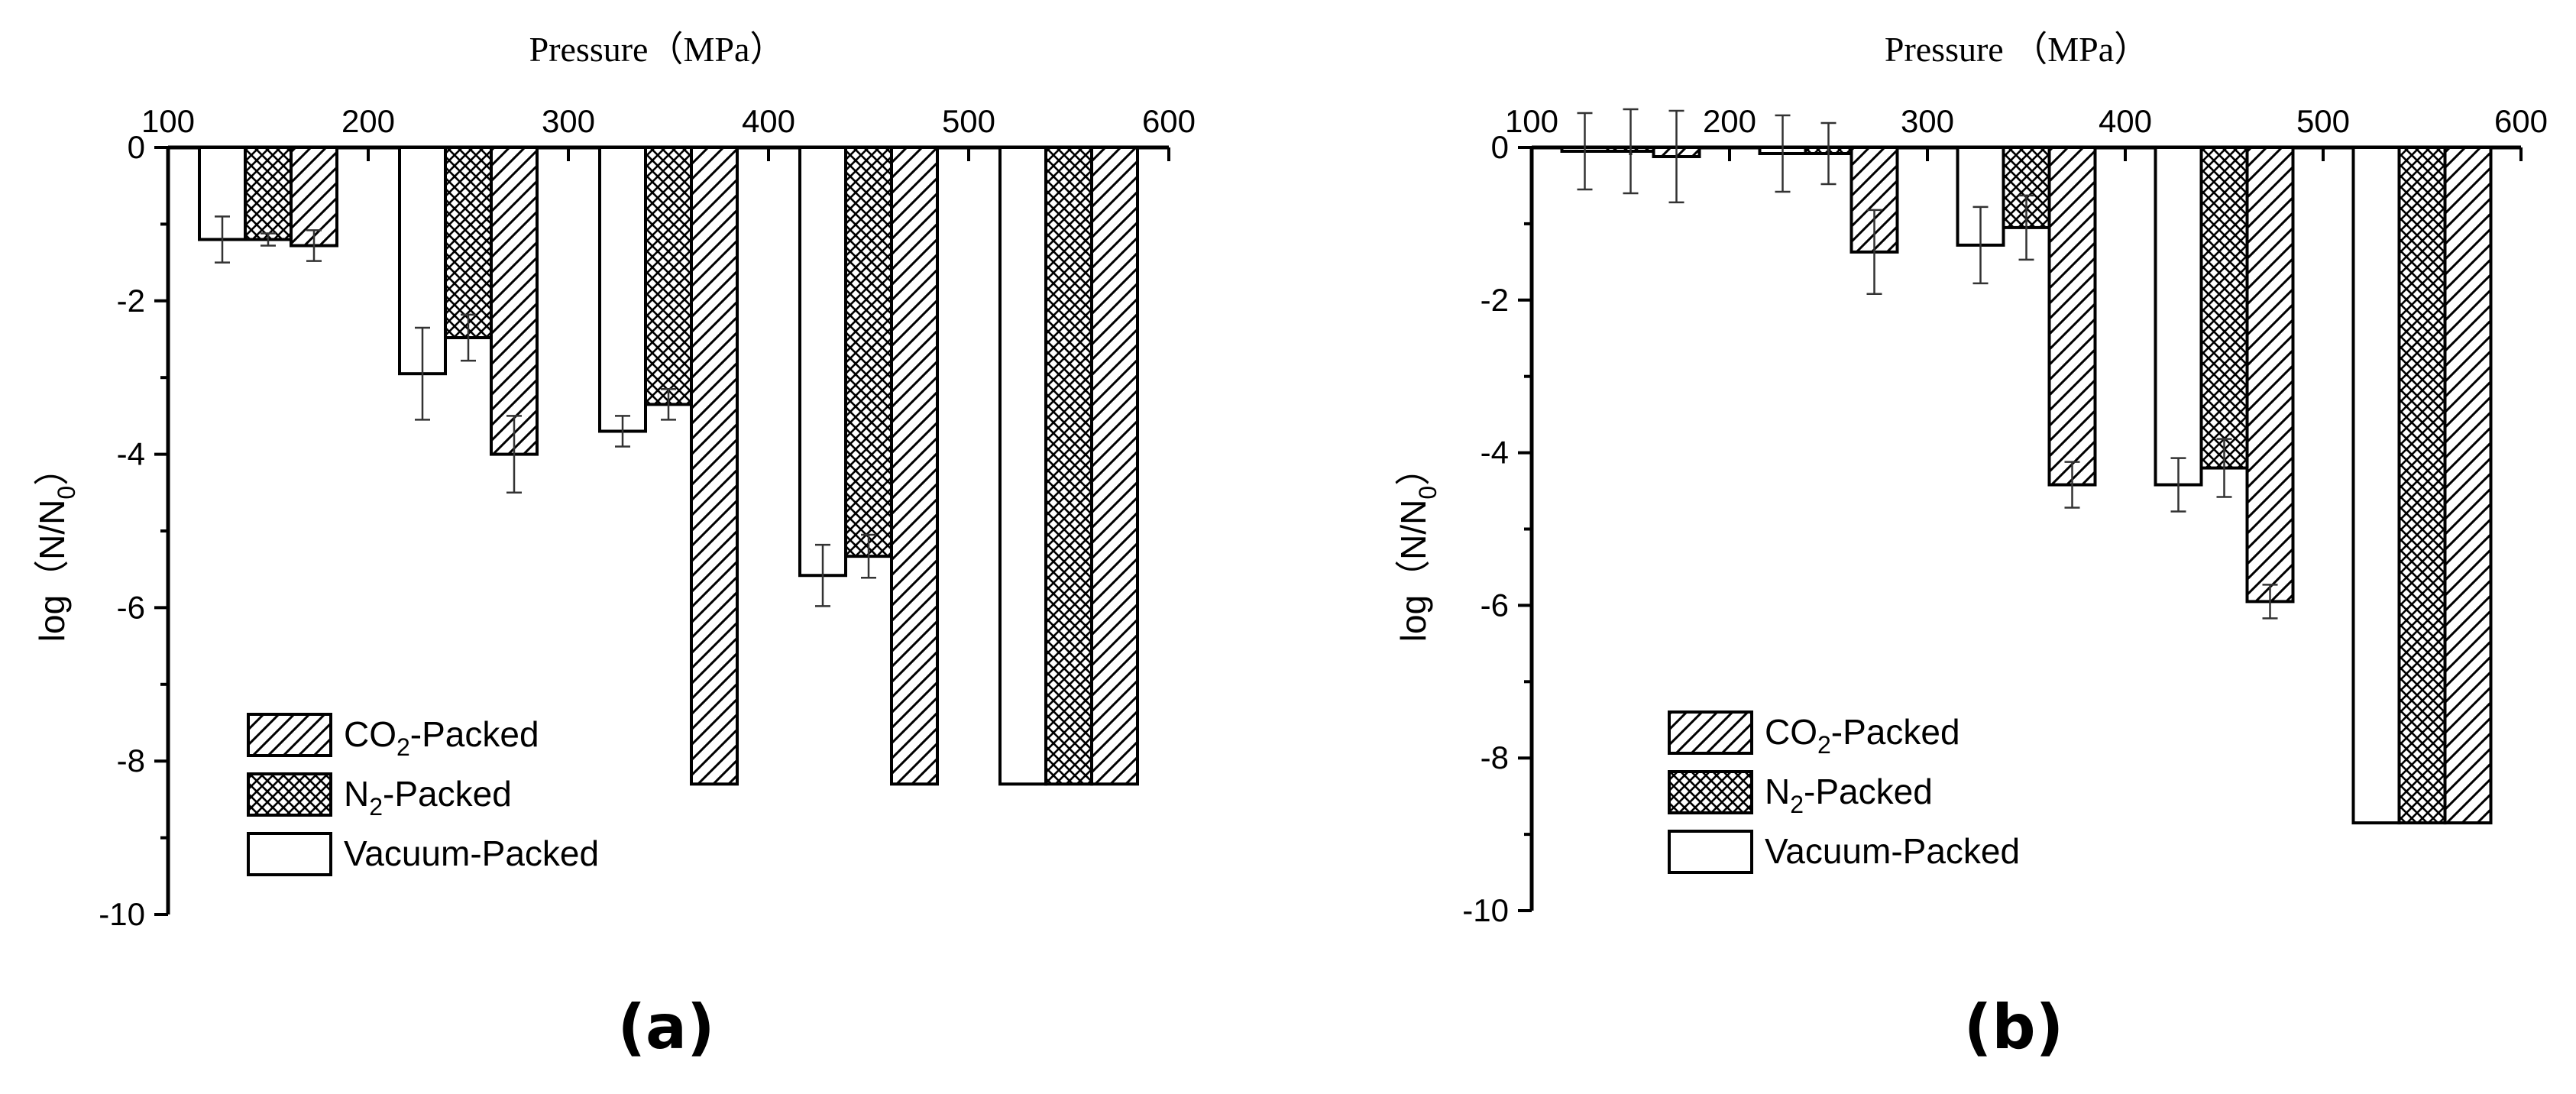  What do you see at coordinates (665, 1027) in the screenshot?
I see `panel-label: (a)` at bounding box center [665, 1027].